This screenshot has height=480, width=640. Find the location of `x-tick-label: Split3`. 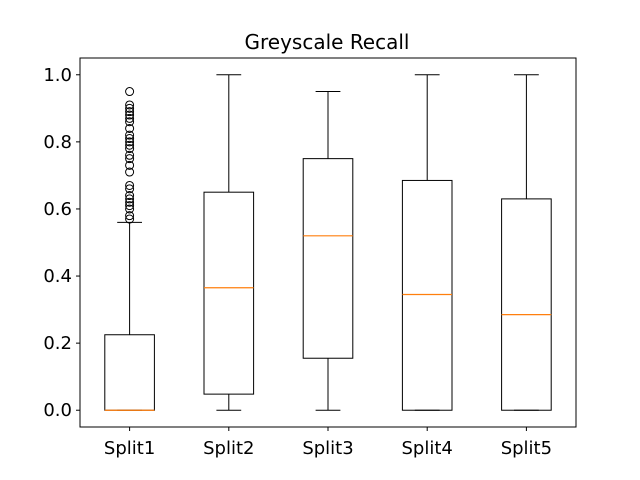

x-tick-label: Split3 is located at coordinates (327, 448).